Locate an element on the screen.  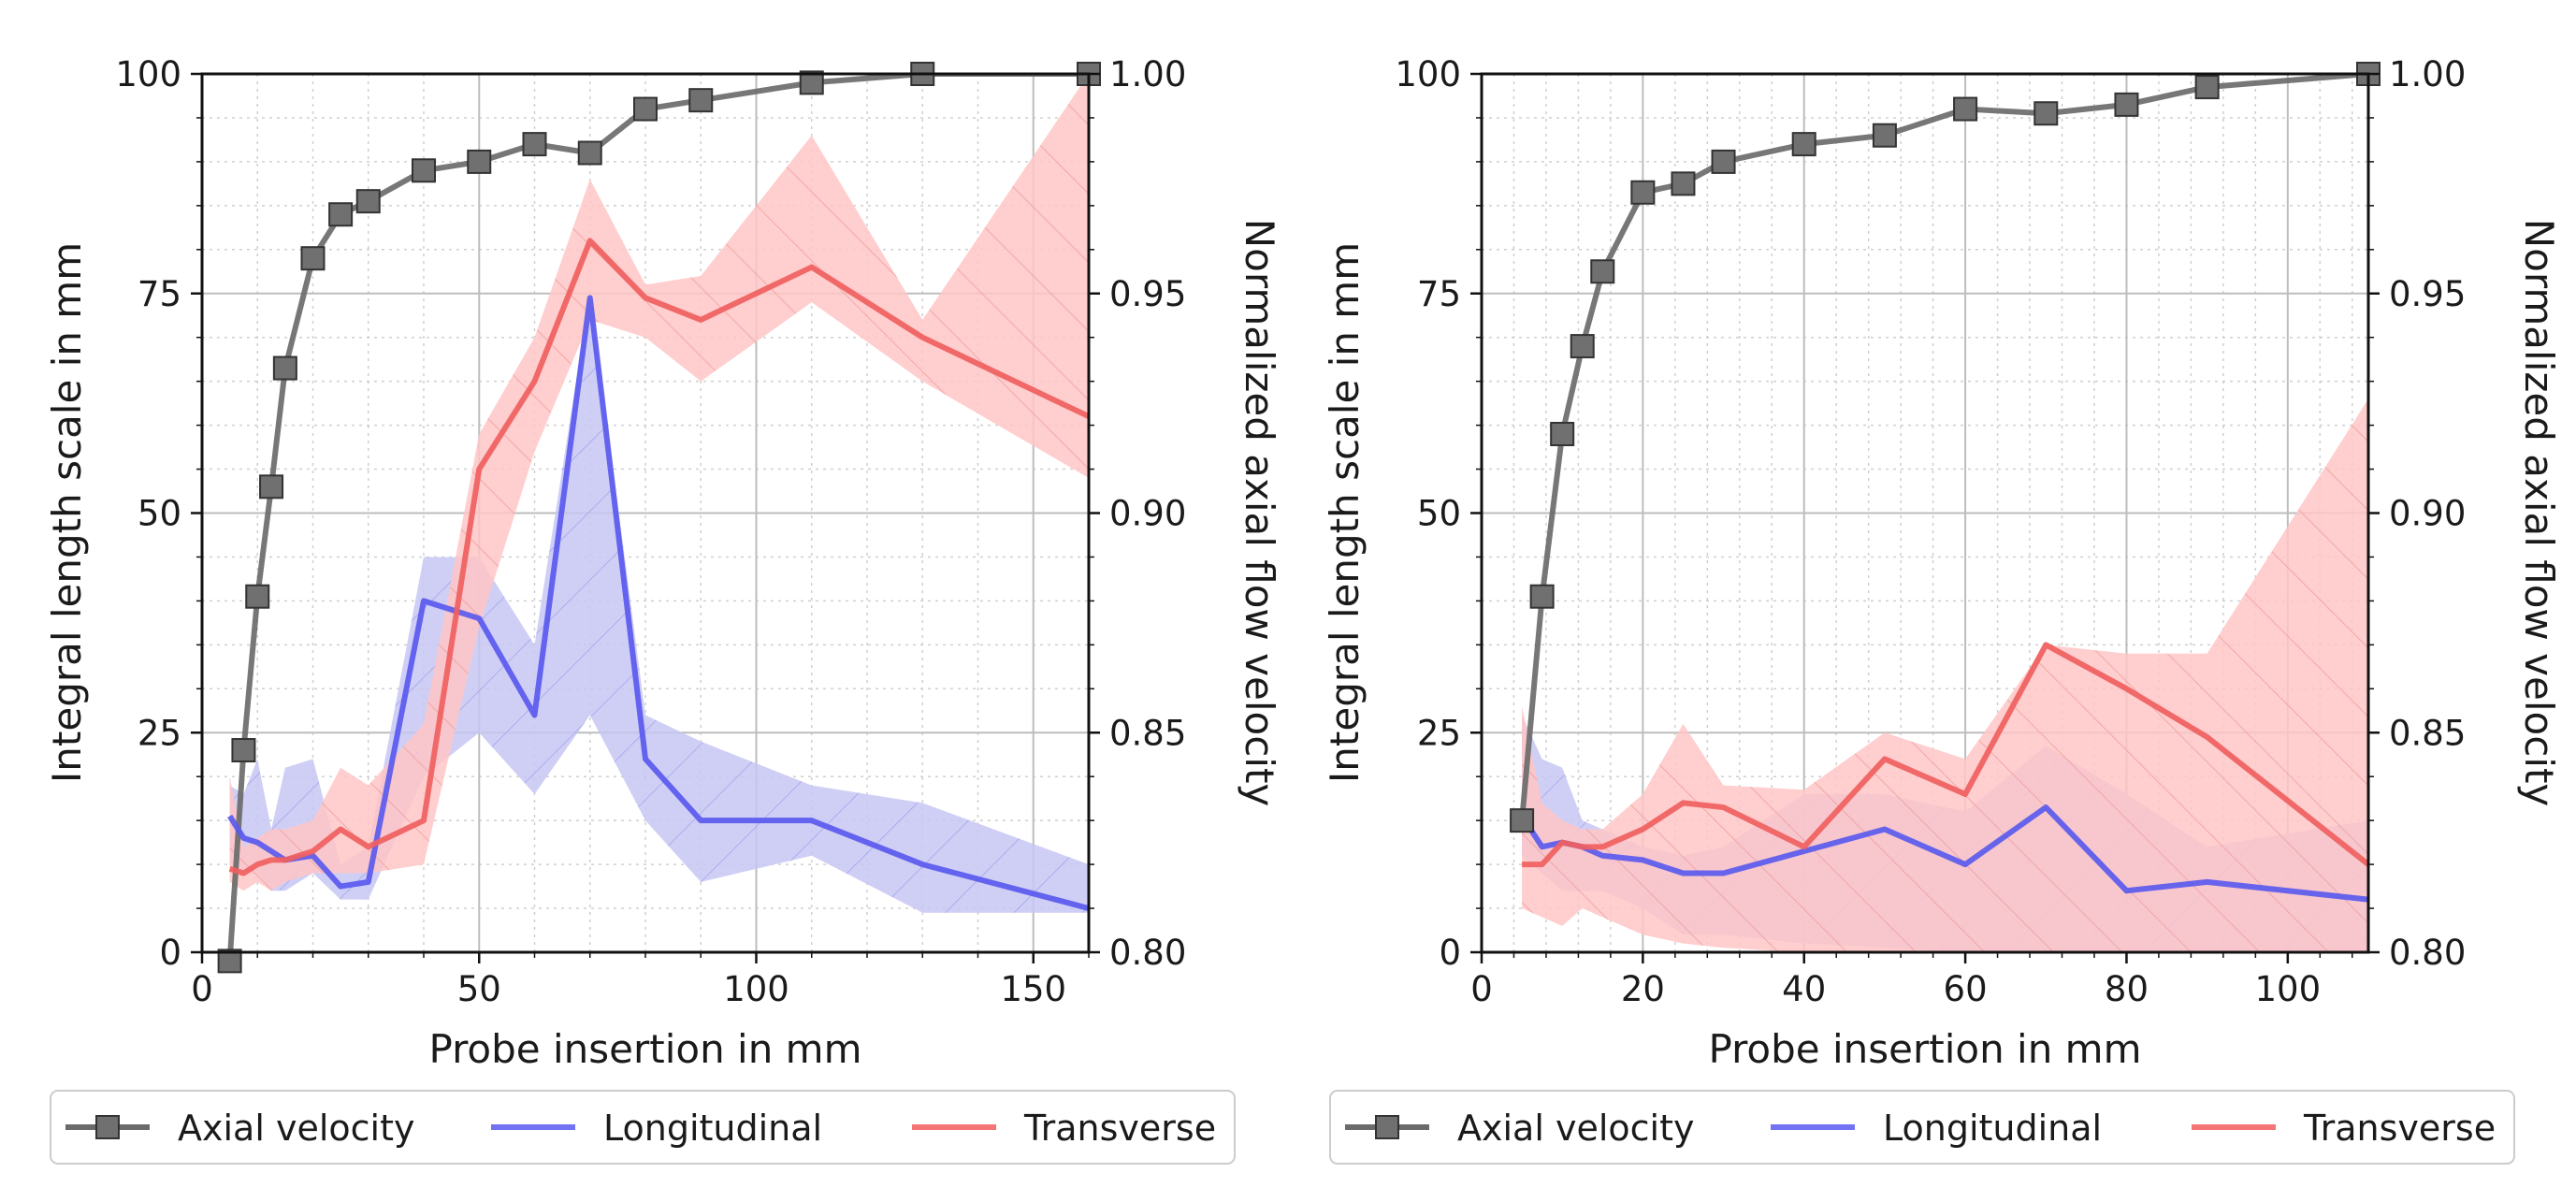
legend-label-longitudinal-left: Longitudinal is located at coordinates (712, 1128).